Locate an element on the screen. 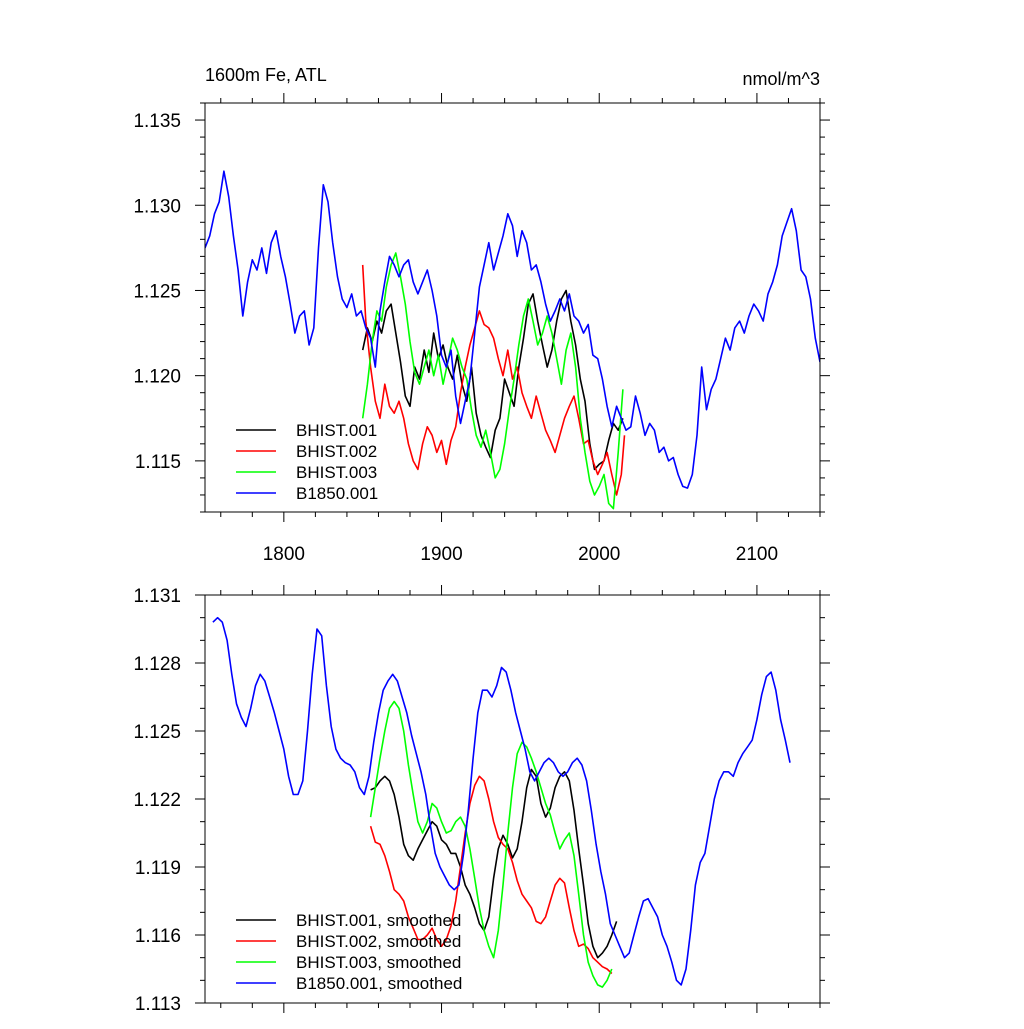 The height and width of the screenshot is (1029, 1024). y-tick-label: 1.130 is located at coordinates (157, 206).